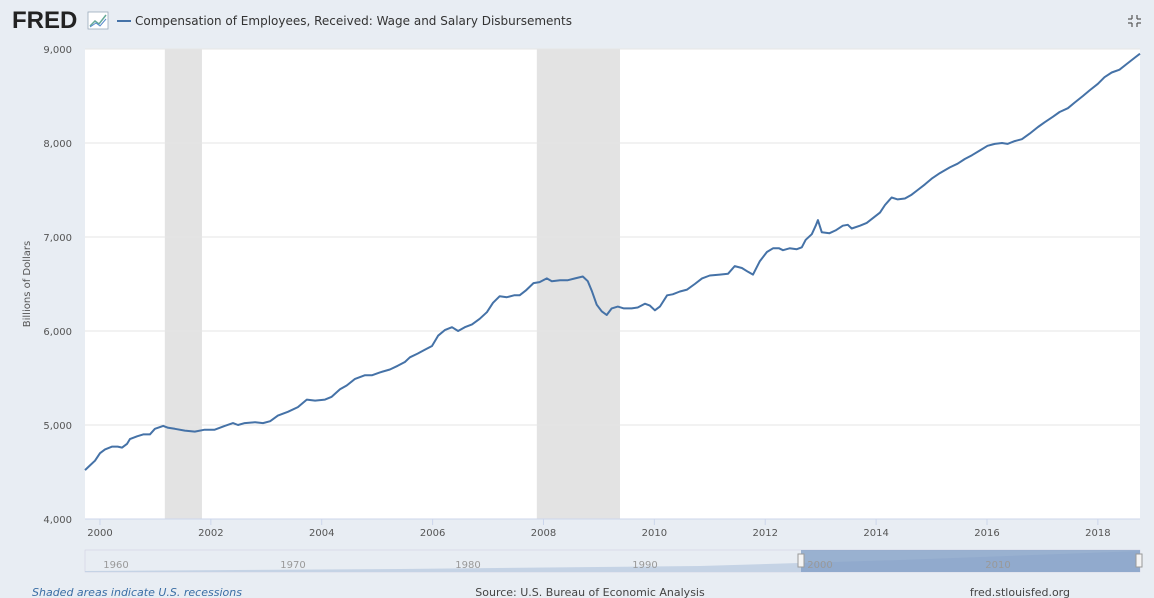 The height and width of the screenshot is (598, 1154). What do you see at coordinates (27, 284) in the screenshot?
I see `y-axis-label: Billions of Dollars` at bounding box center [27, 284].